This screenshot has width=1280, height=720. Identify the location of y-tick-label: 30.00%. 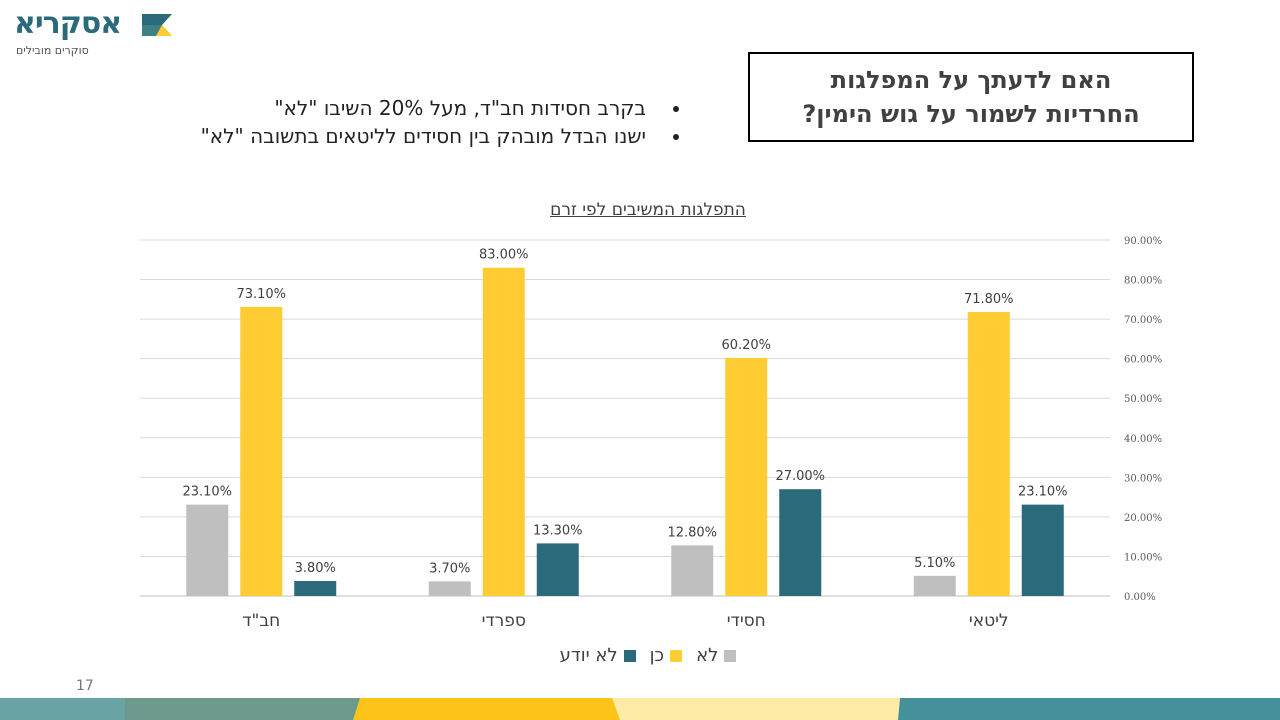
(1143, 478).